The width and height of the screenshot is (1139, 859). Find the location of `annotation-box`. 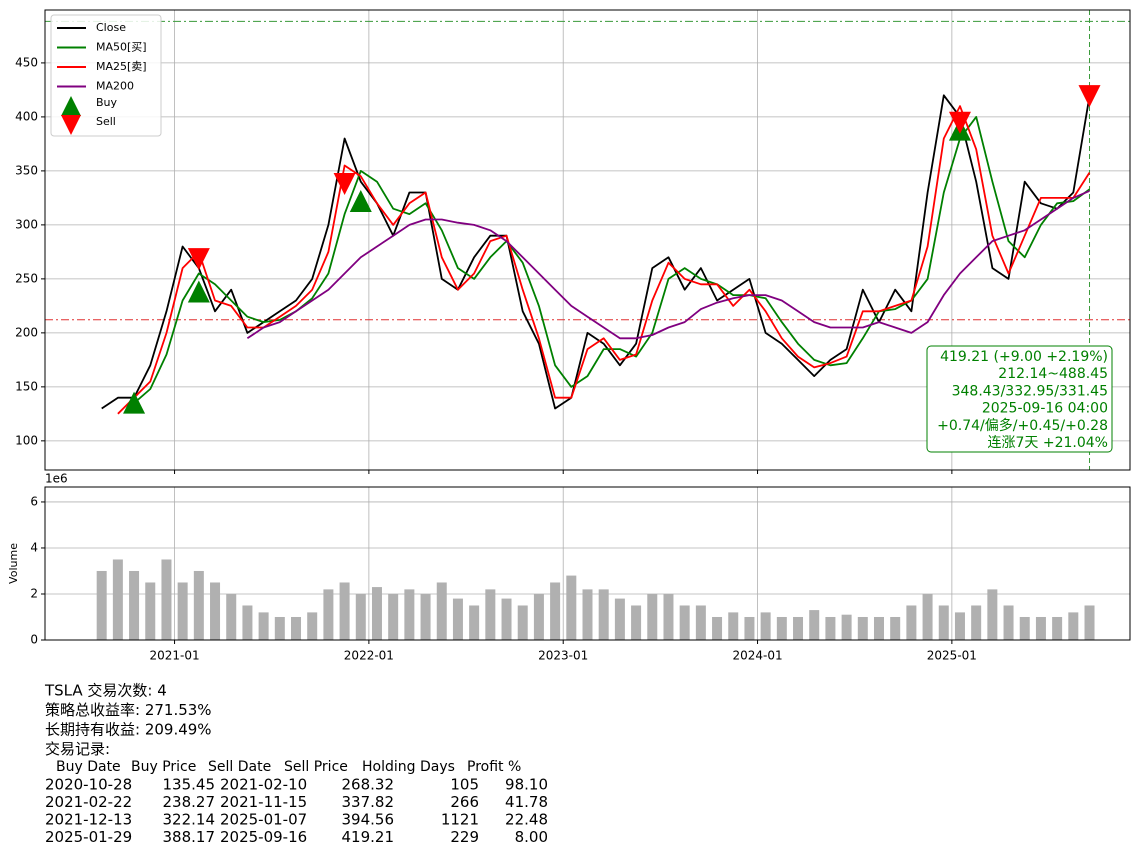

annotation-box is located at coordinates (1019, 399).